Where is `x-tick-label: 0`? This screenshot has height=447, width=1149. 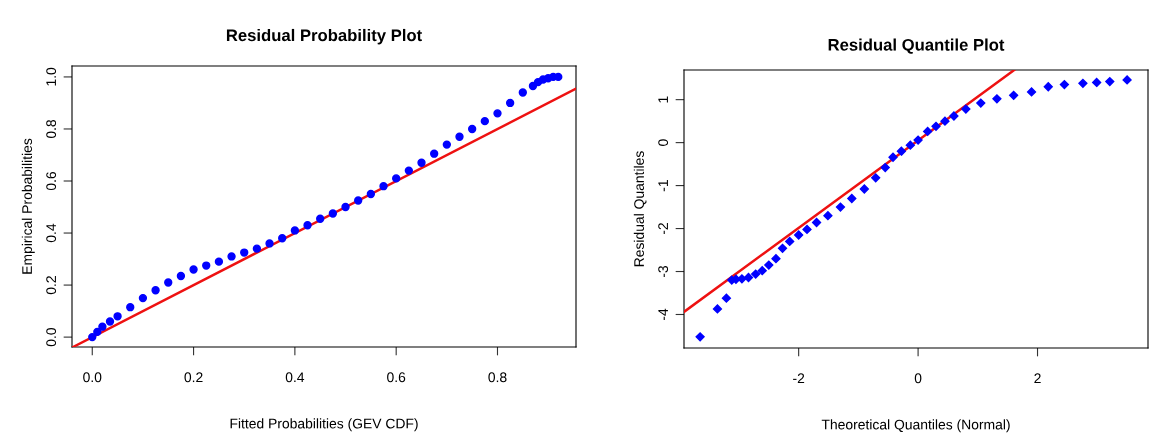
x-tick-label: 0 is located at coordinates (918, 378).